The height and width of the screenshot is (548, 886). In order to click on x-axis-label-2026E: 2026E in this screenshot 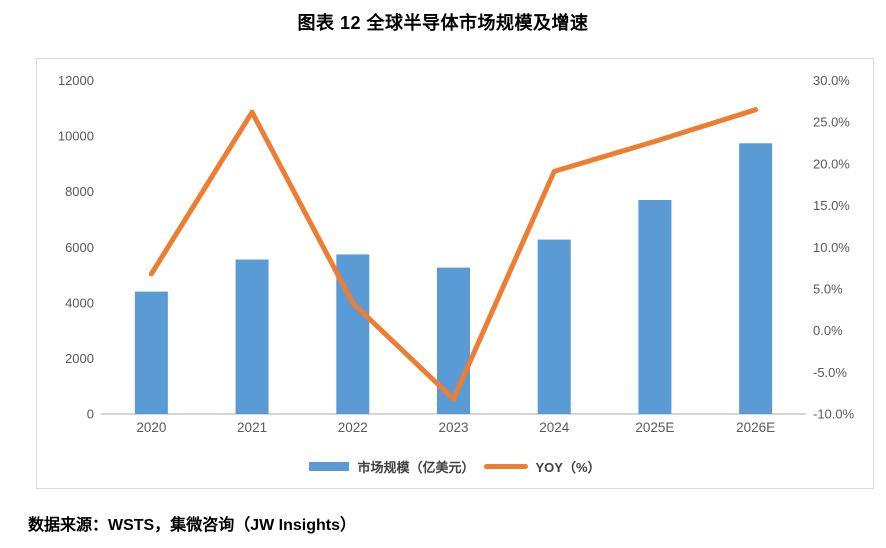, I will do `click(755, 427)`.